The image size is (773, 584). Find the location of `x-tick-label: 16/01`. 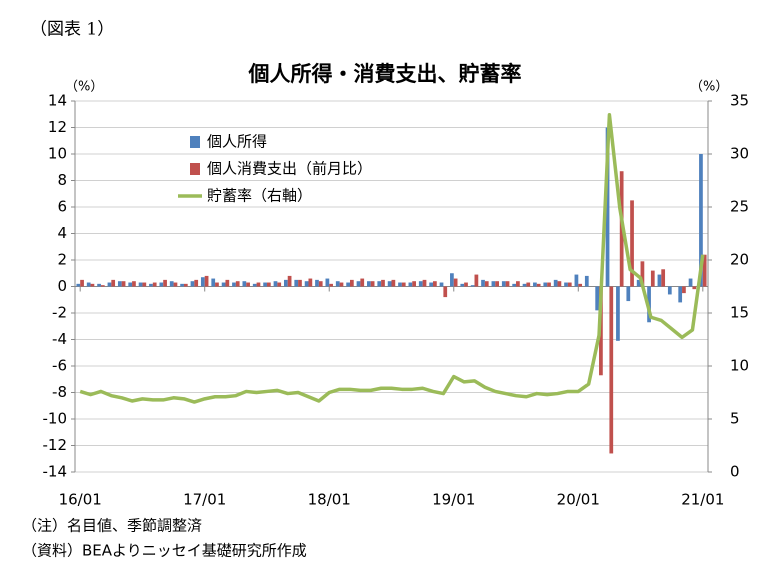

x-tick-label: 16/01 is located at coordinates (80, 500).